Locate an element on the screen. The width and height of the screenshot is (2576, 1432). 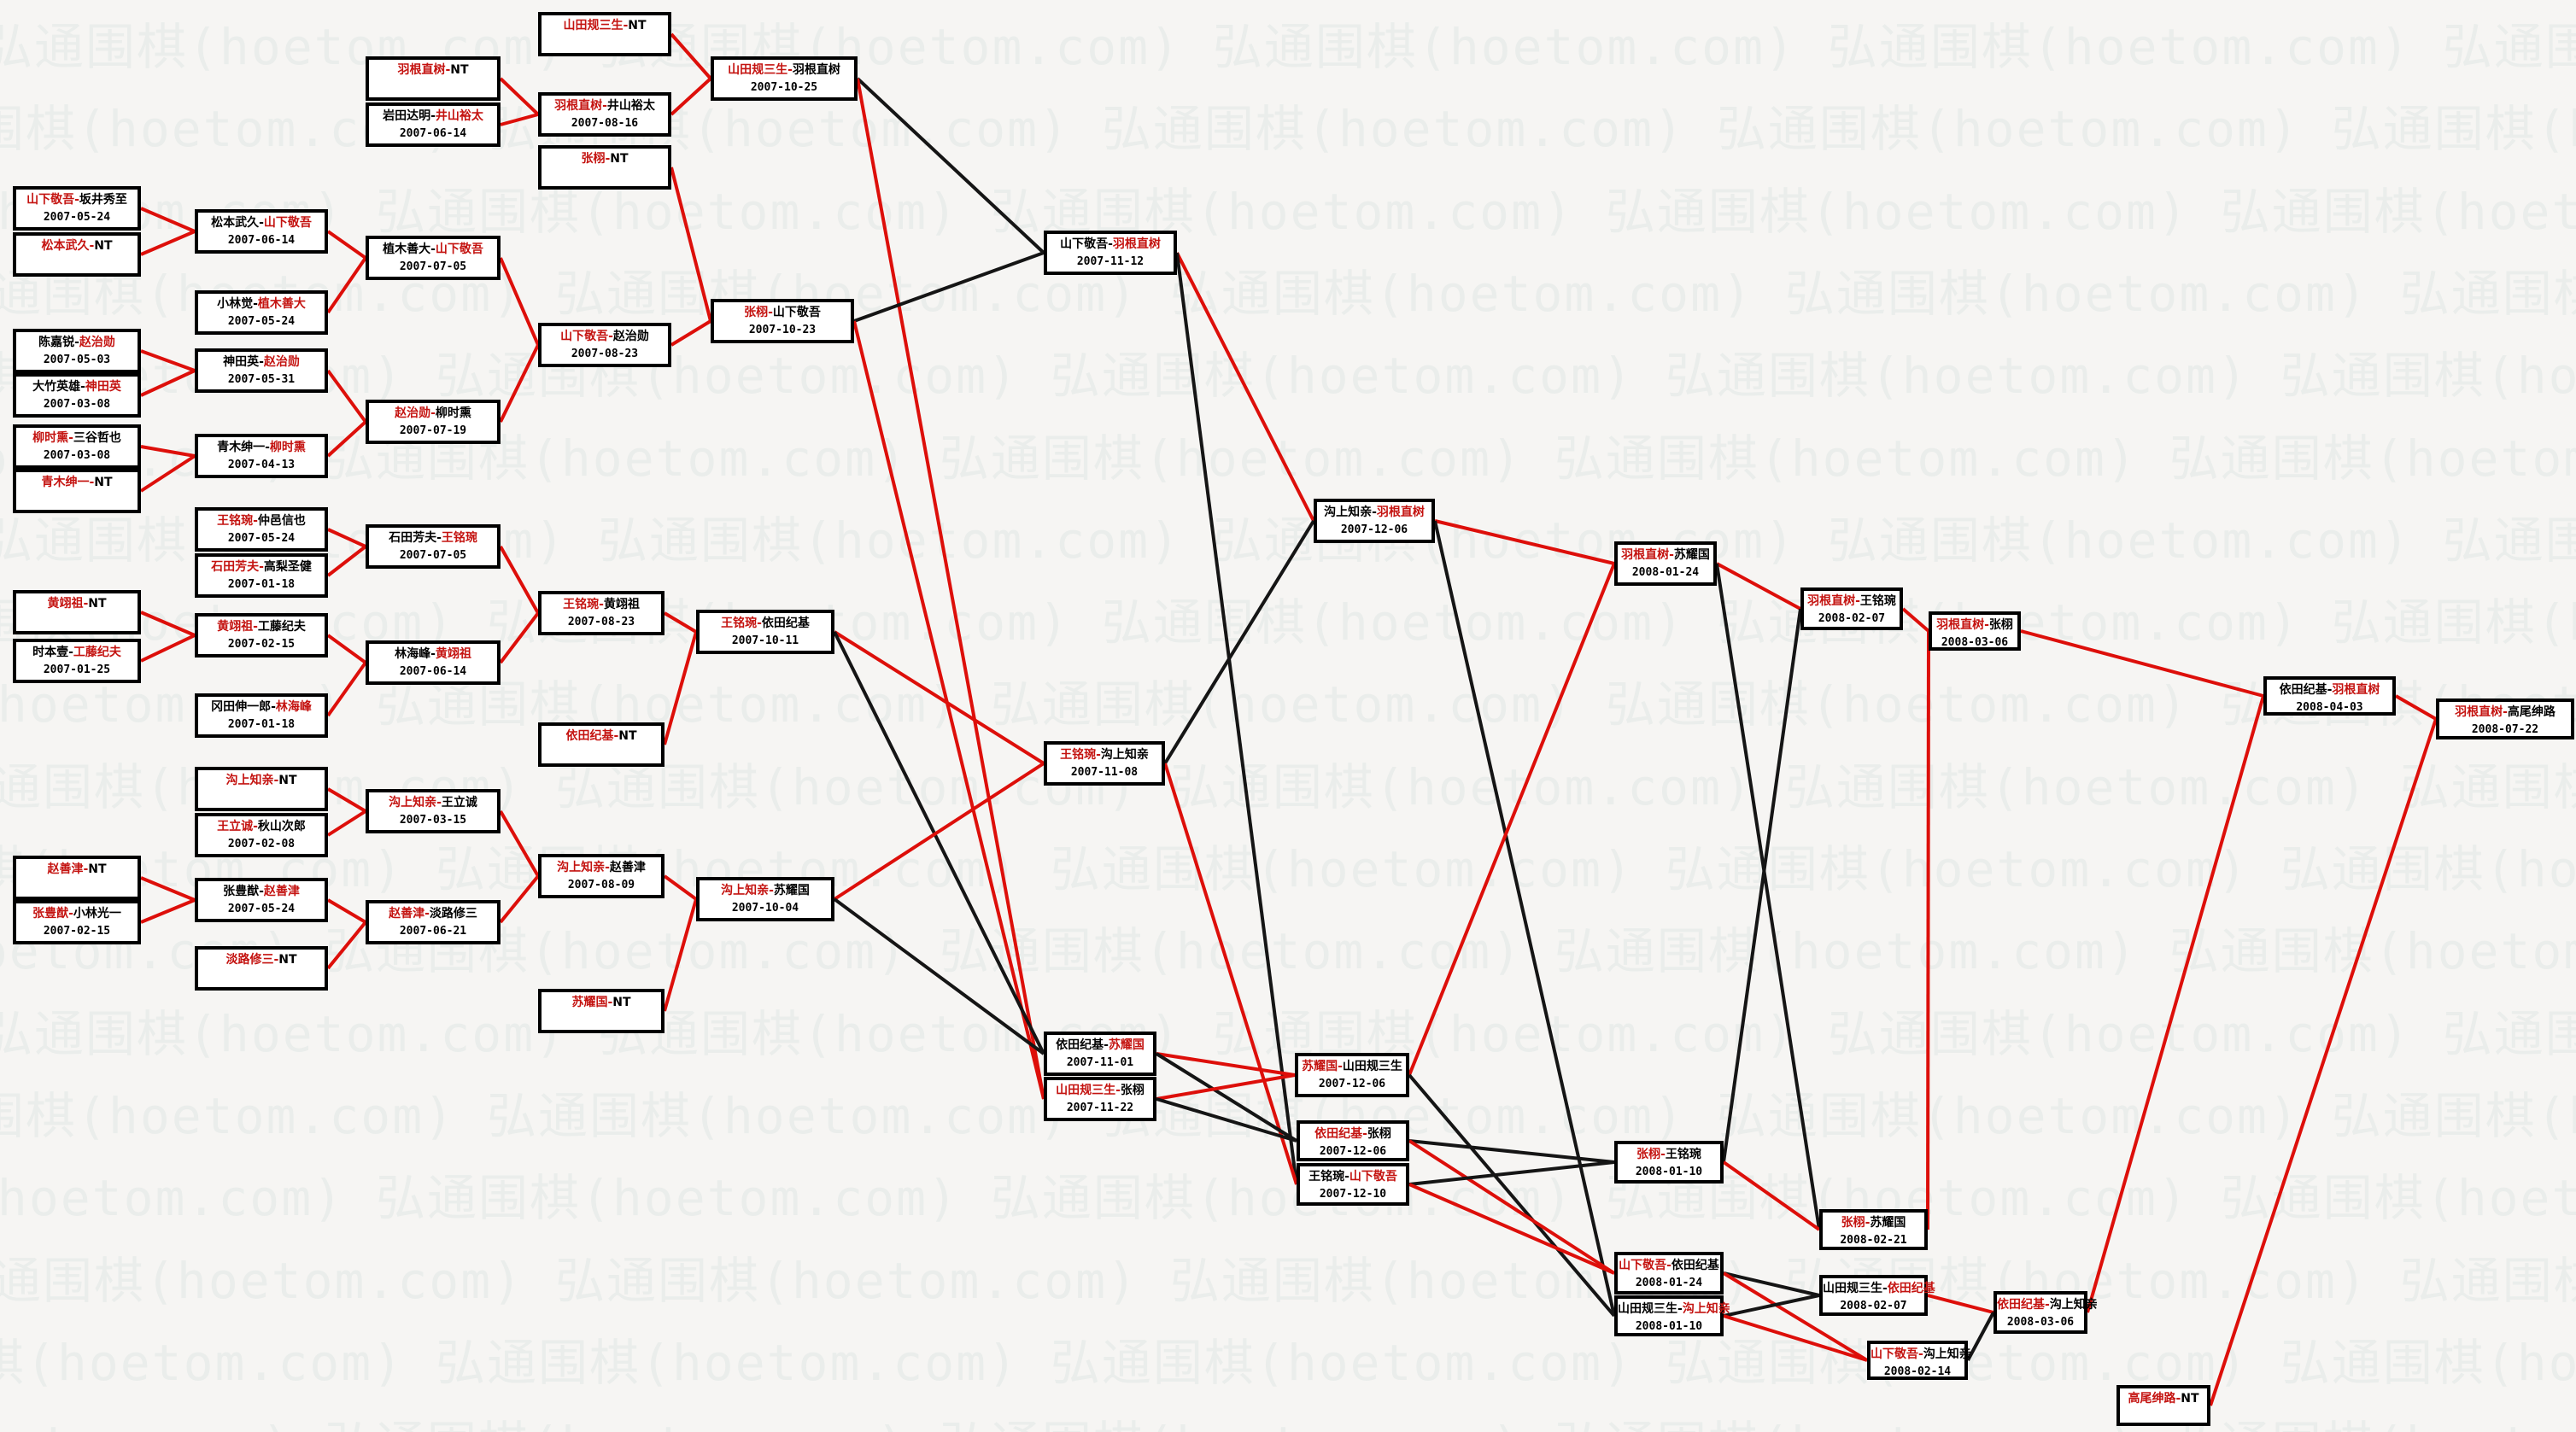
match-box-m18: 柳时熏-三谷哲也 2007-03-08 is located at coordinates (77, 447).